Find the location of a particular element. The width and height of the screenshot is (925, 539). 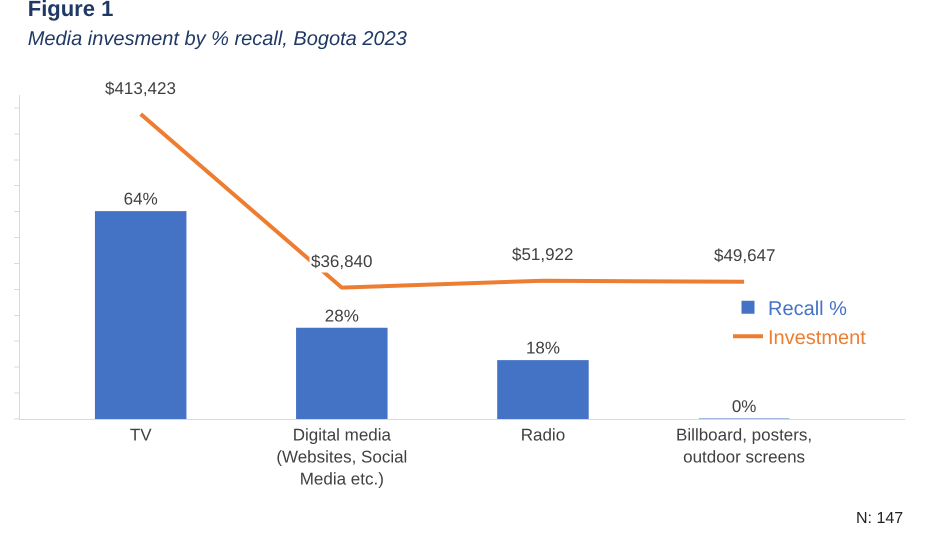

data-label: $36,840 is located at coordinates (341, 261).